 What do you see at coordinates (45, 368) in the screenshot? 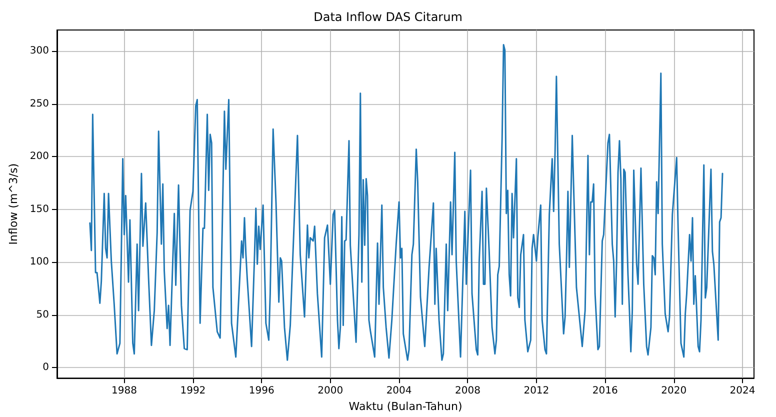
I see `y-tick-label: 0` at bounding box center [45, 368].